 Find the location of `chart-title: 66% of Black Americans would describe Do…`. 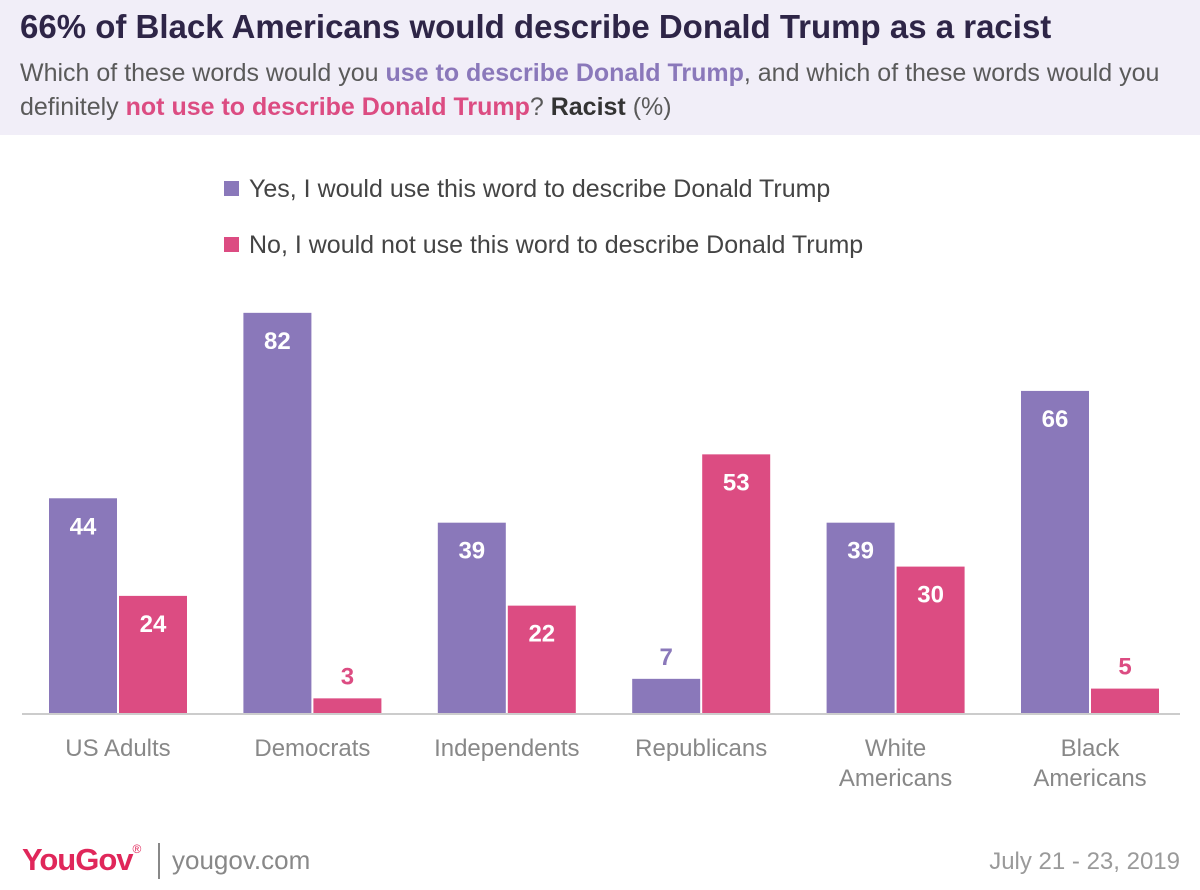

chart-title: 66% of Black Americans would describe Do… is located at coordinates (536, 26).